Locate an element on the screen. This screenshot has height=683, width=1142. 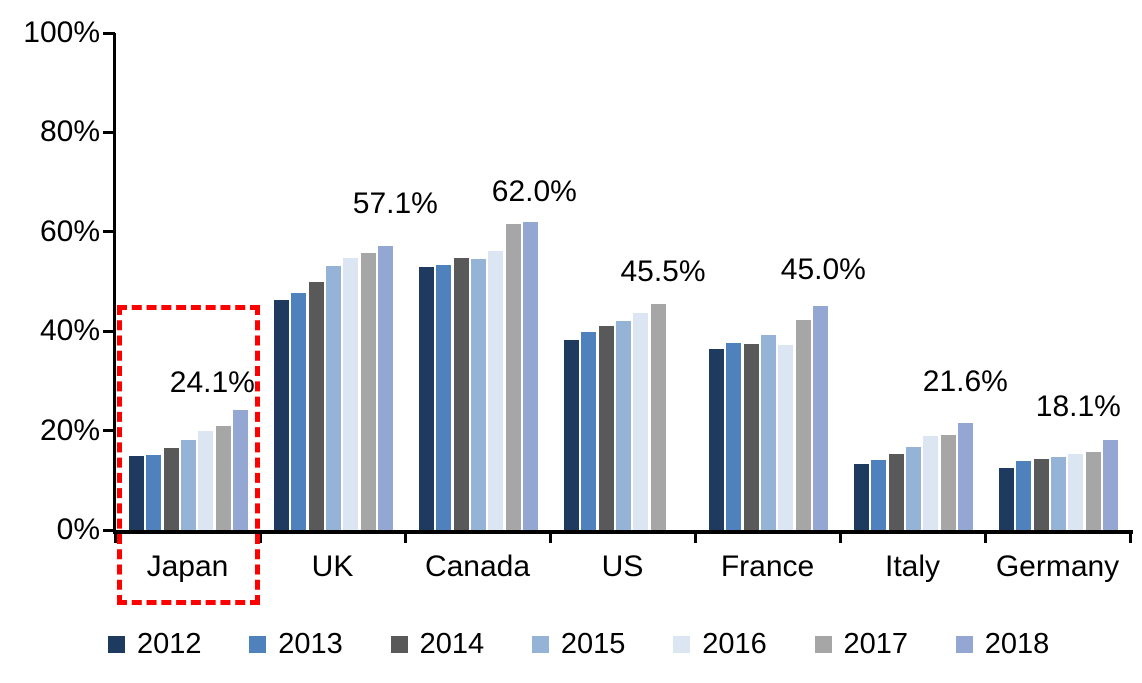
legend-item-2013: 2013 is located at coordinates (296, 644).